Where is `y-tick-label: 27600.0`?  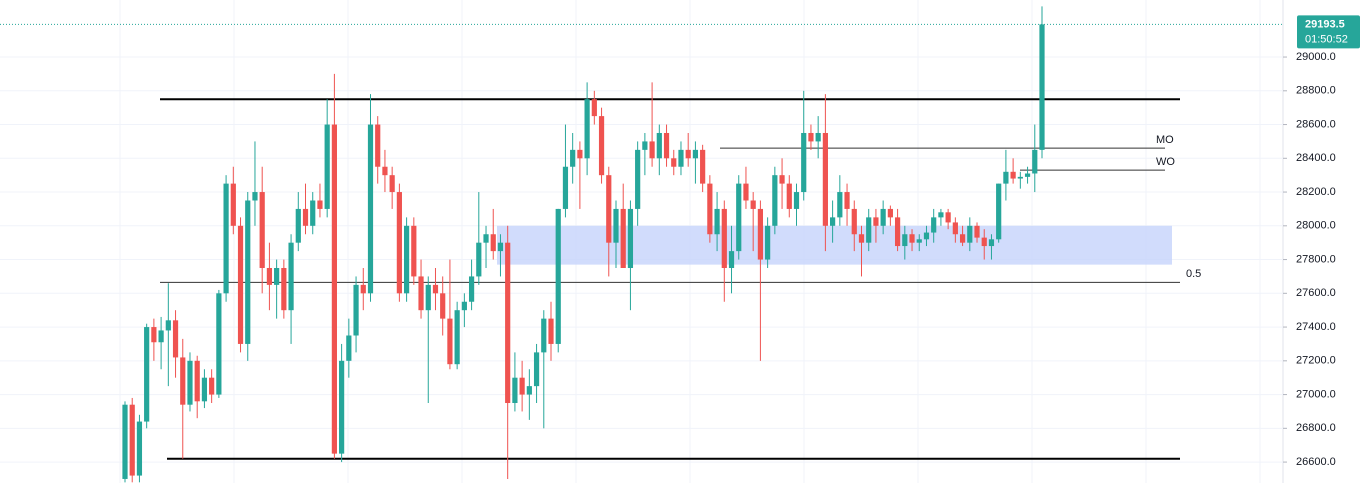 y-tick-label: 27600.0 is located at coordinates (1316, 293).